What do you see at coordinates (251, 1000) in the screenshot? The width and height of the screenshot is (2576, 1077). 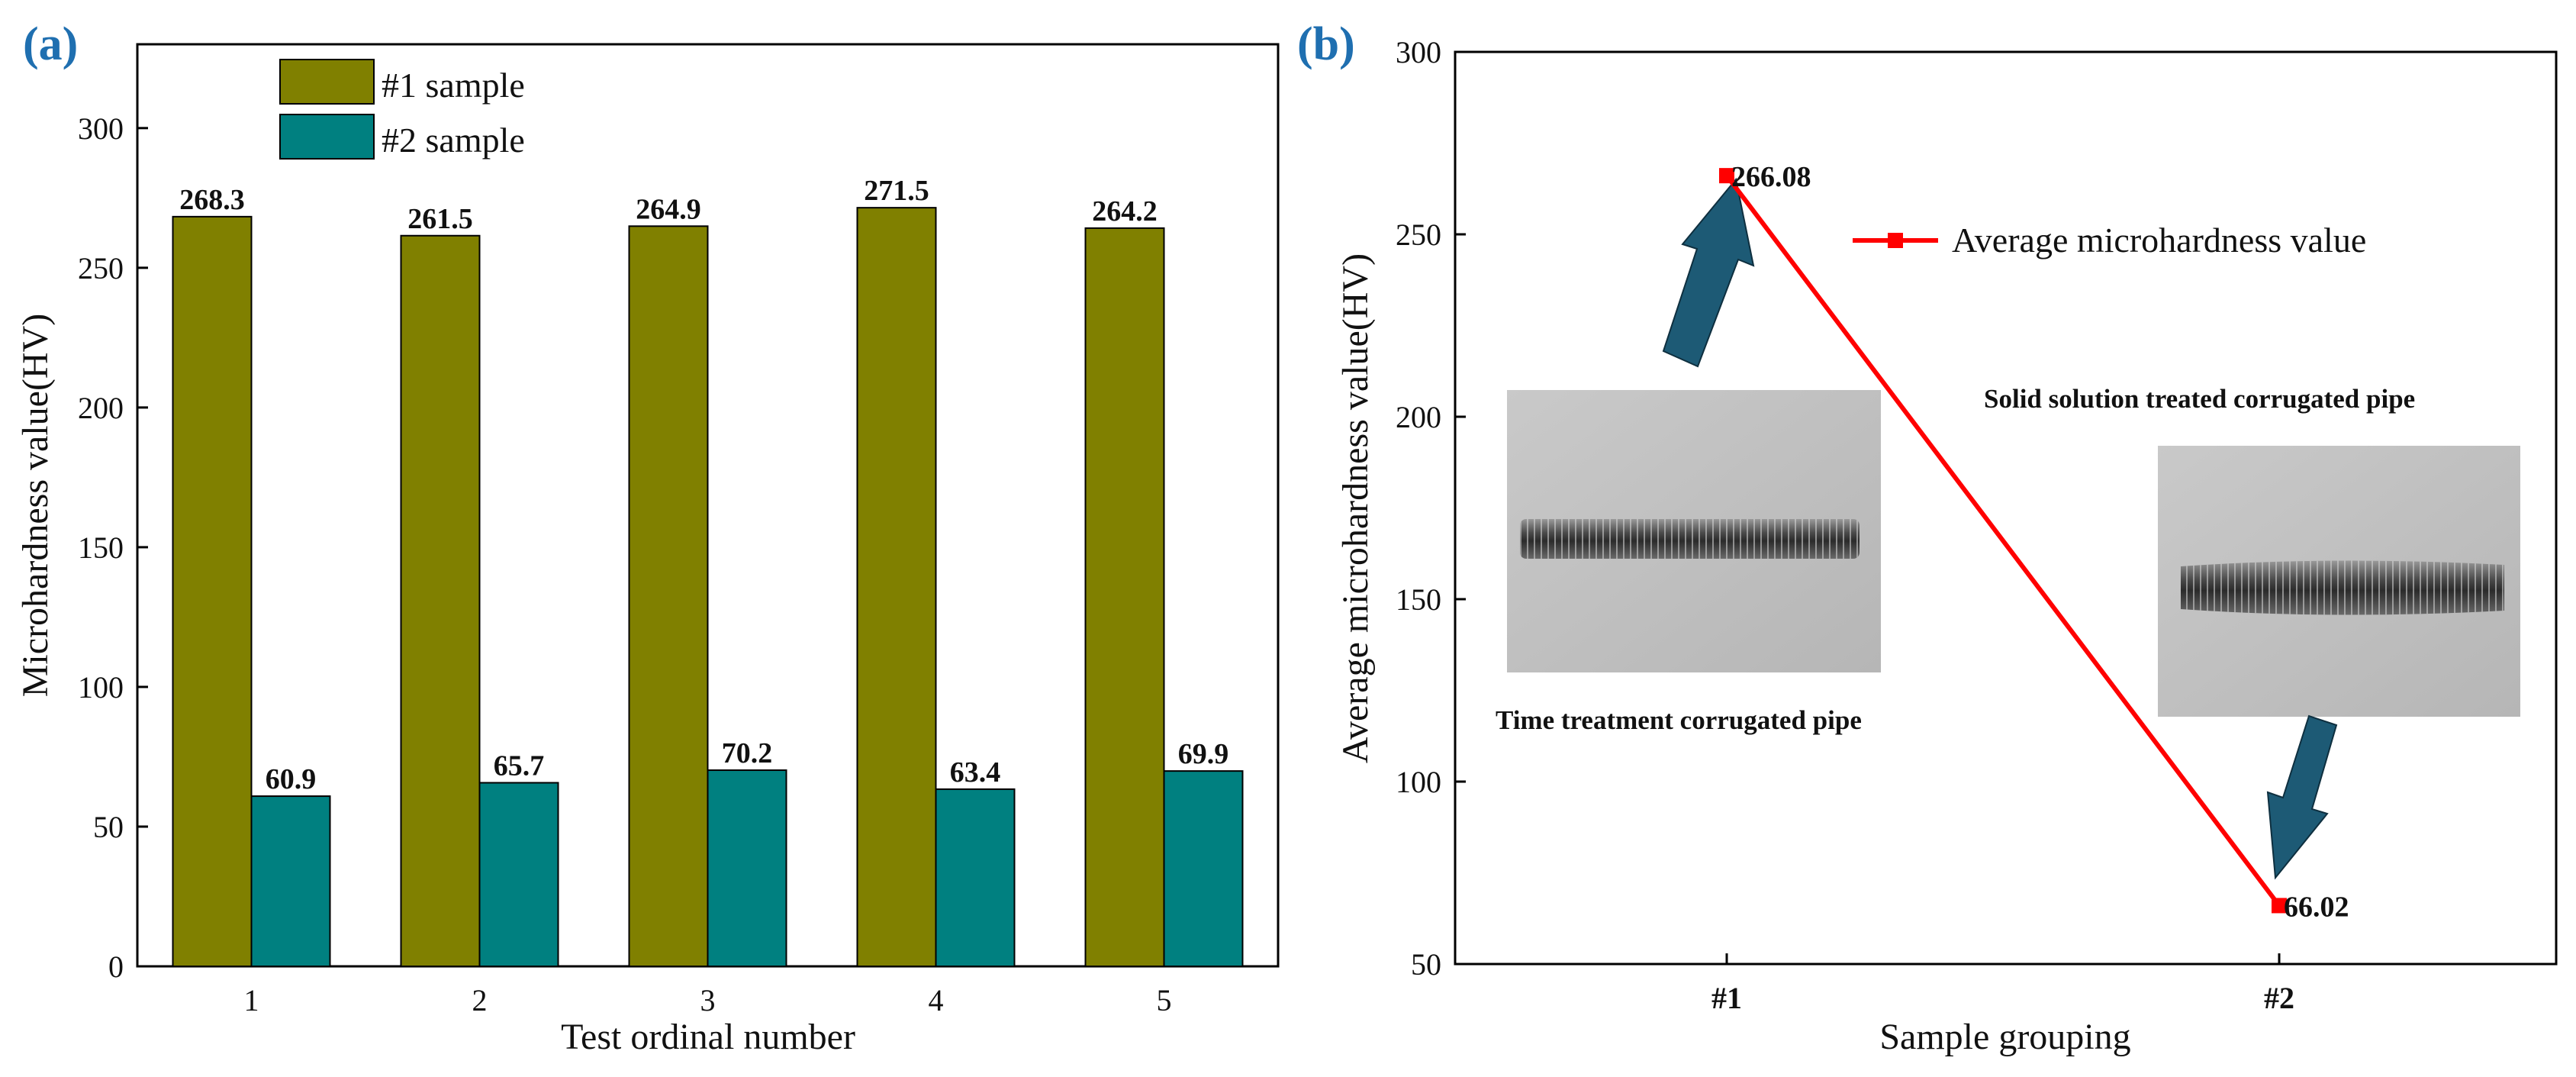 I see `x-tick-label: 1` at bounding box center [251, 1000].